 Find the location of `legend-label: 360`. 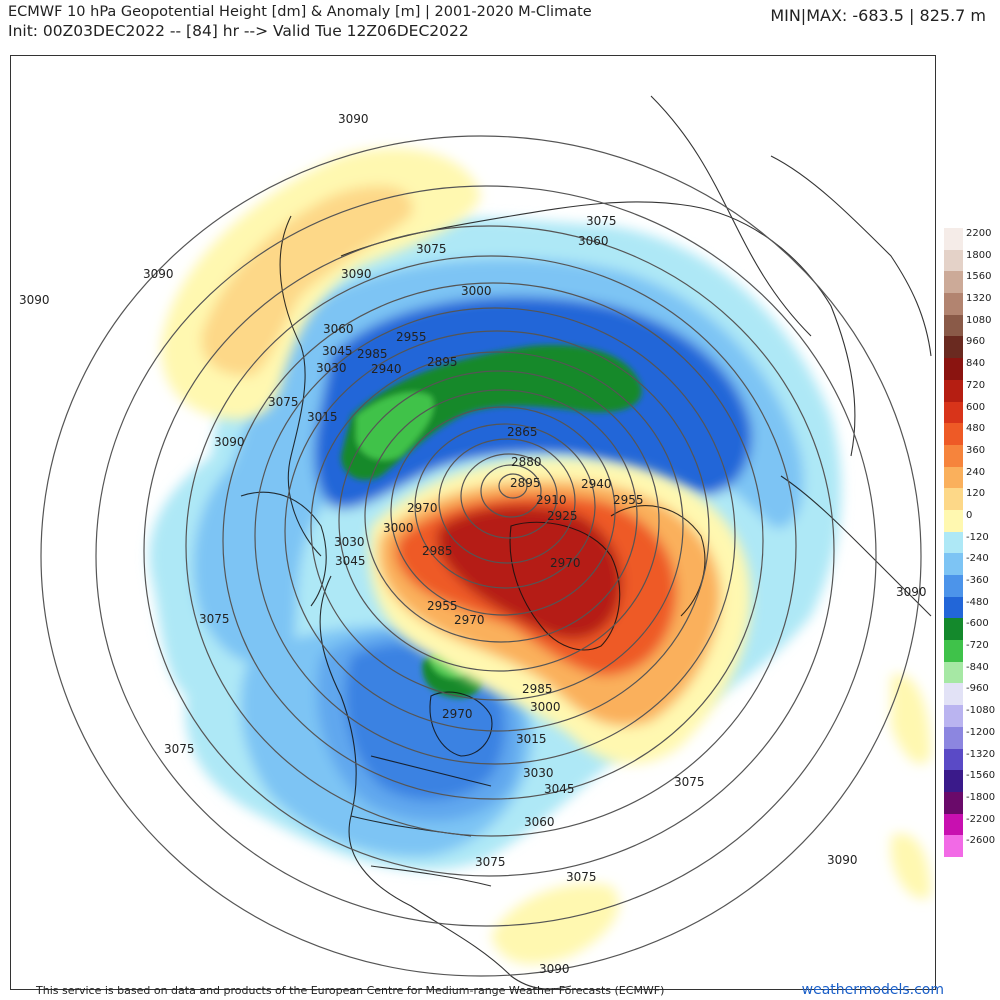

legend-label: 360 is located at coordinates (976, 450).